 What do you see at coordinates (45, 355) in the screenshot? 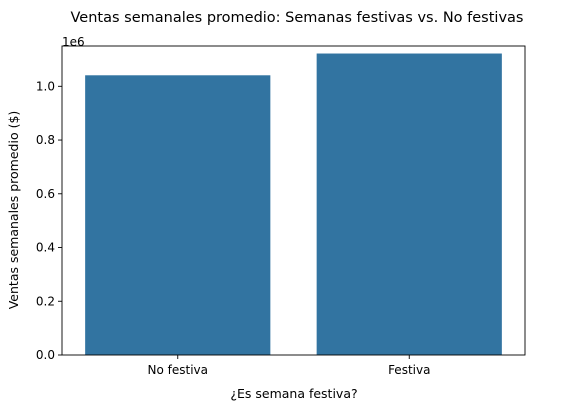
I see `y-tick-label-0: 0.0` at bounding box center [45, 355].